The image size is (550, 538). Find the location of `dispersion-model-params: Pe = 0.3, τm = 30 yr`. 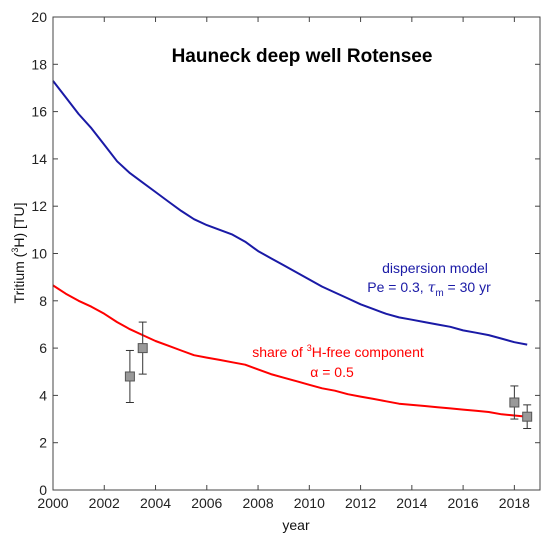

dispersion-model-params: Pe = 0.3, τm = 30 yr is located at coordinates (429, 289).